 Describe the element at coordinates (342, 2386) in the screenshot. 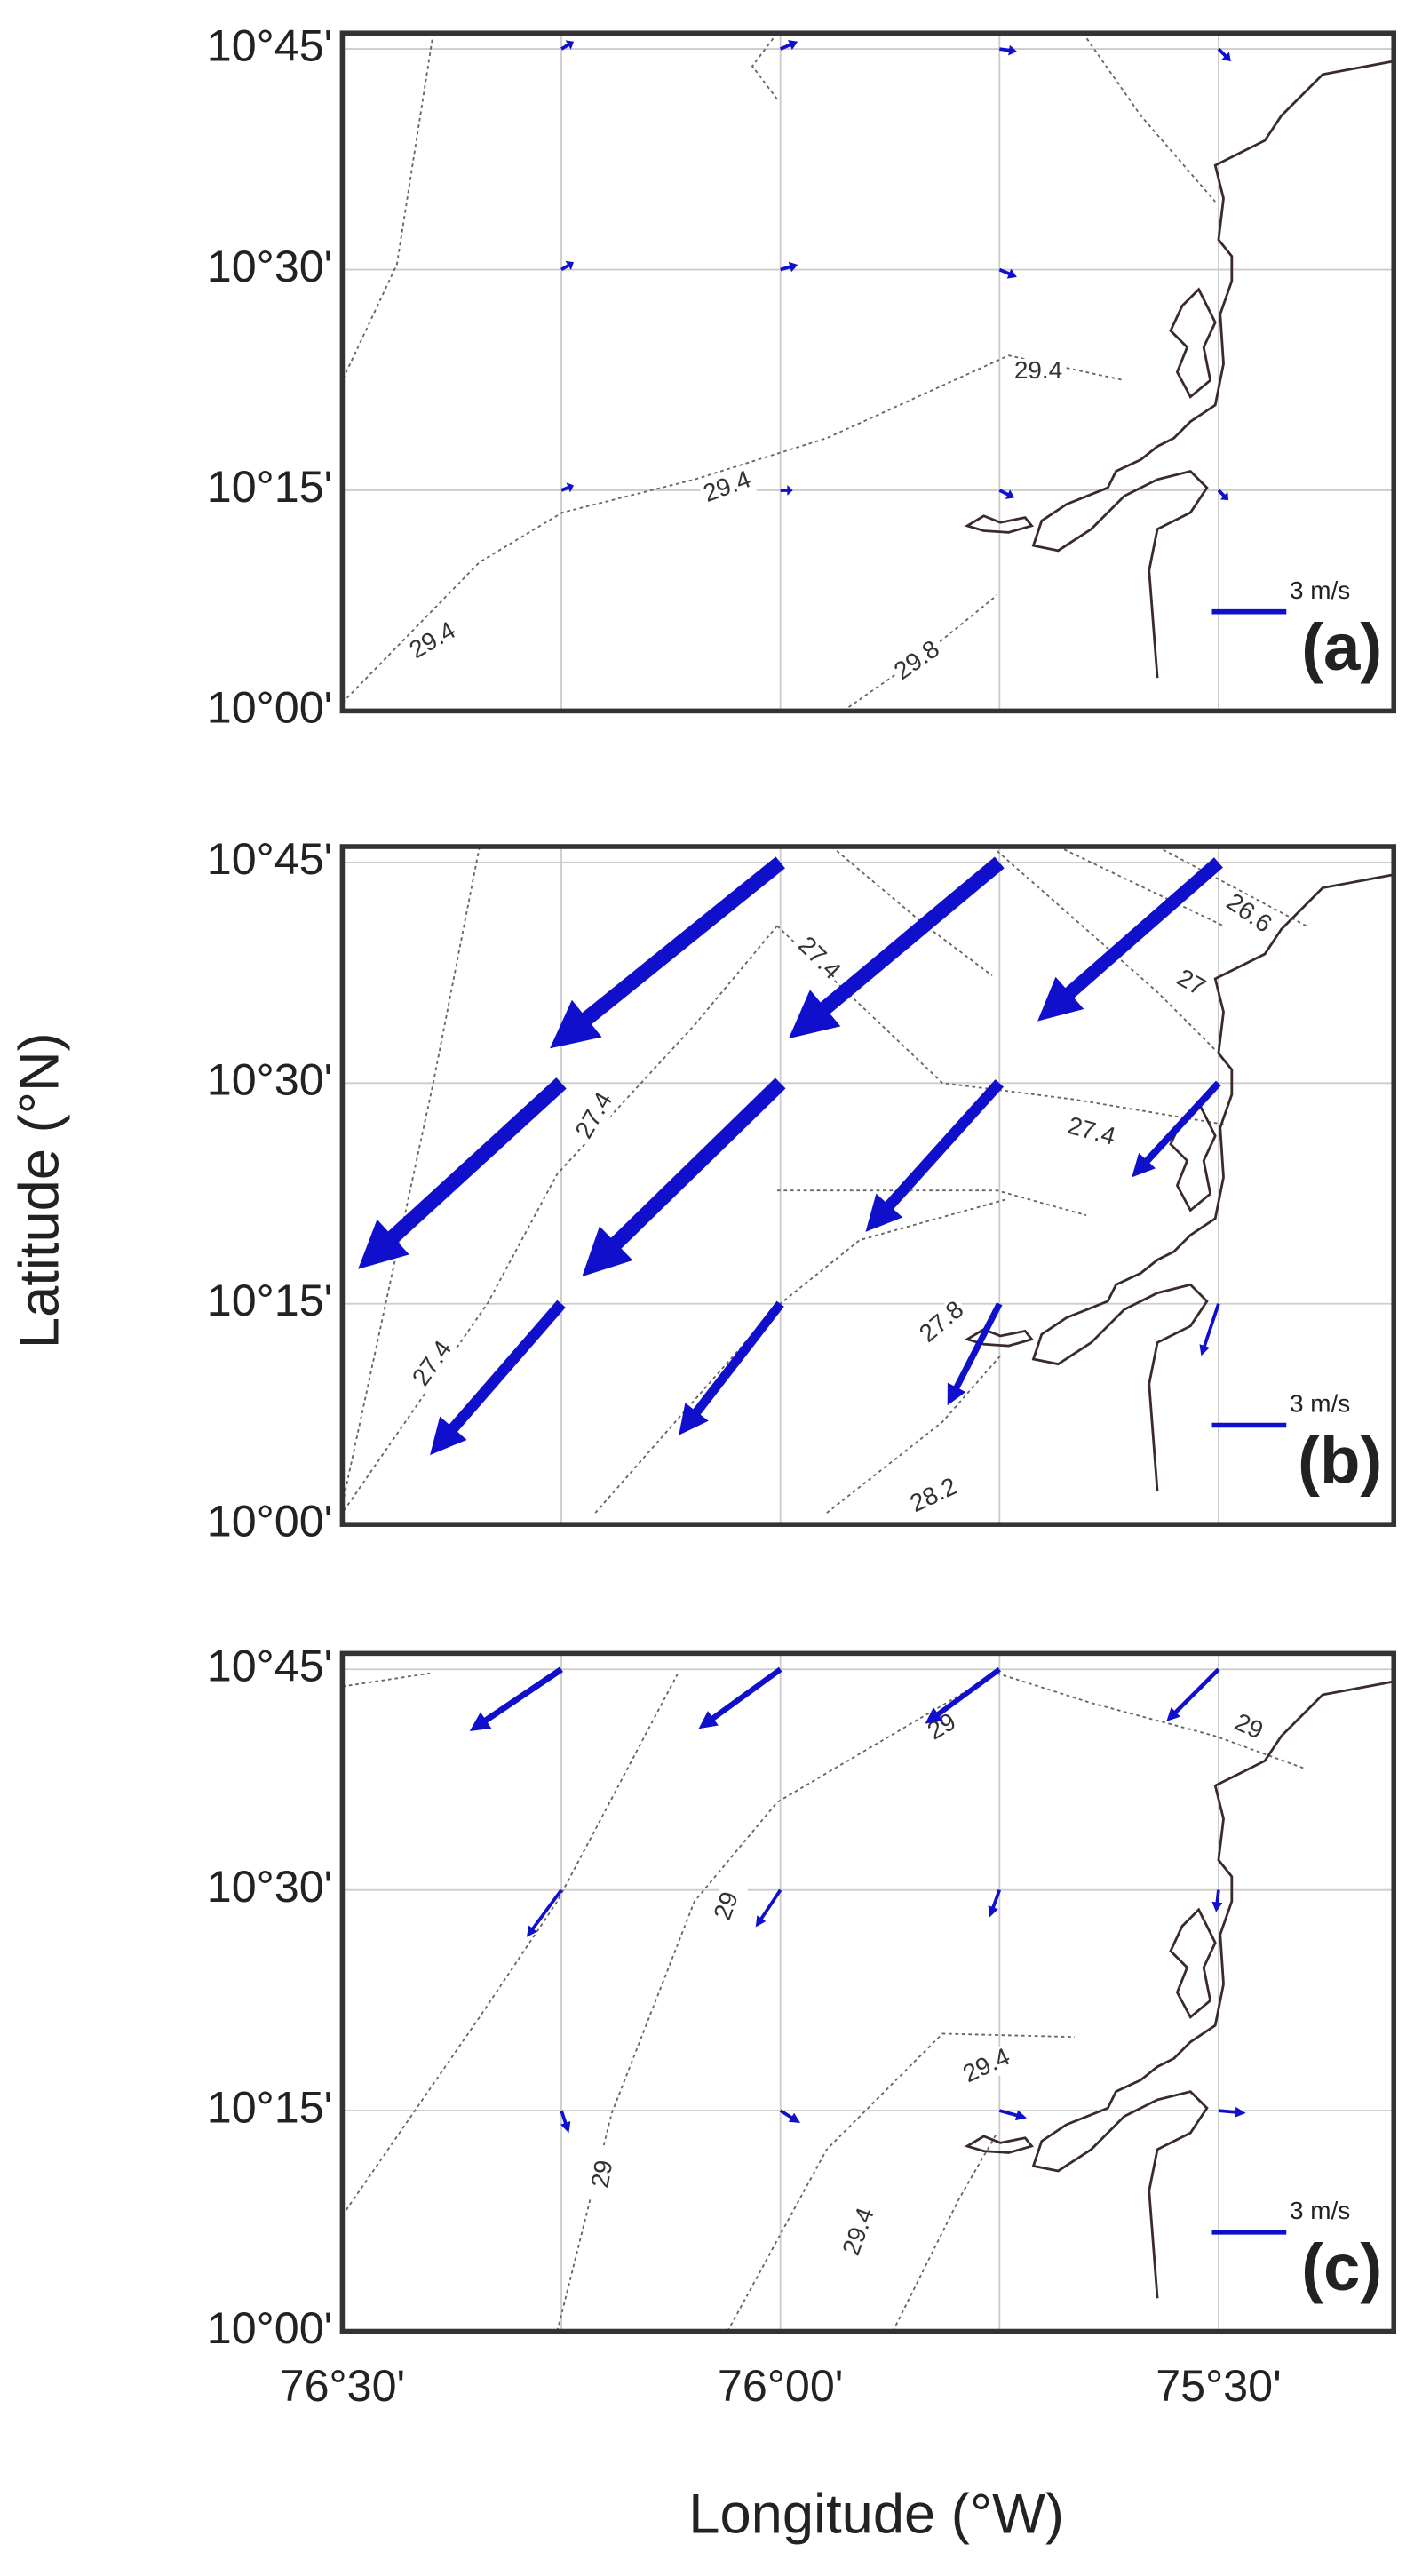

I see `x-tick-label: 76°30'` at that location.